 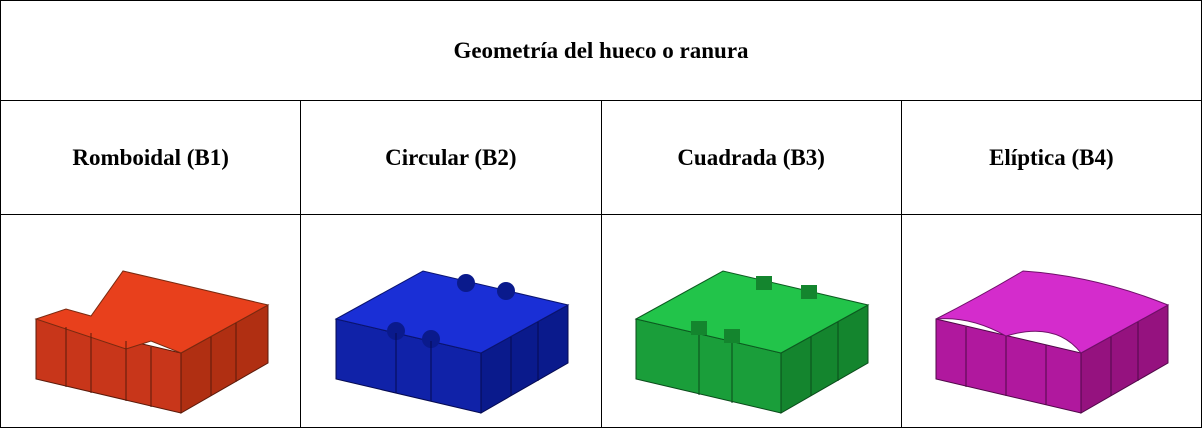 I want to click on column-header: Elíptica (B4), so click(x=1051, y=157).